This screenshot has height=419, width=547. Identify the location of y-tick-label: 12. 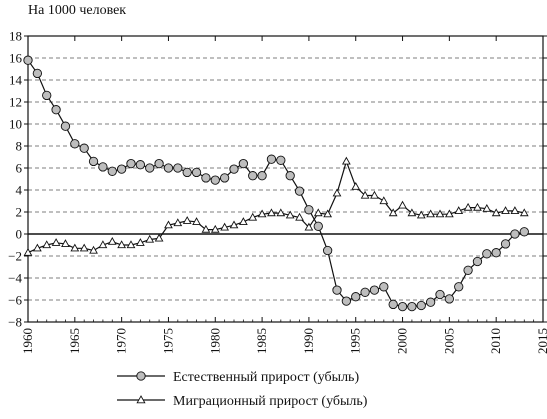
(15, 102).